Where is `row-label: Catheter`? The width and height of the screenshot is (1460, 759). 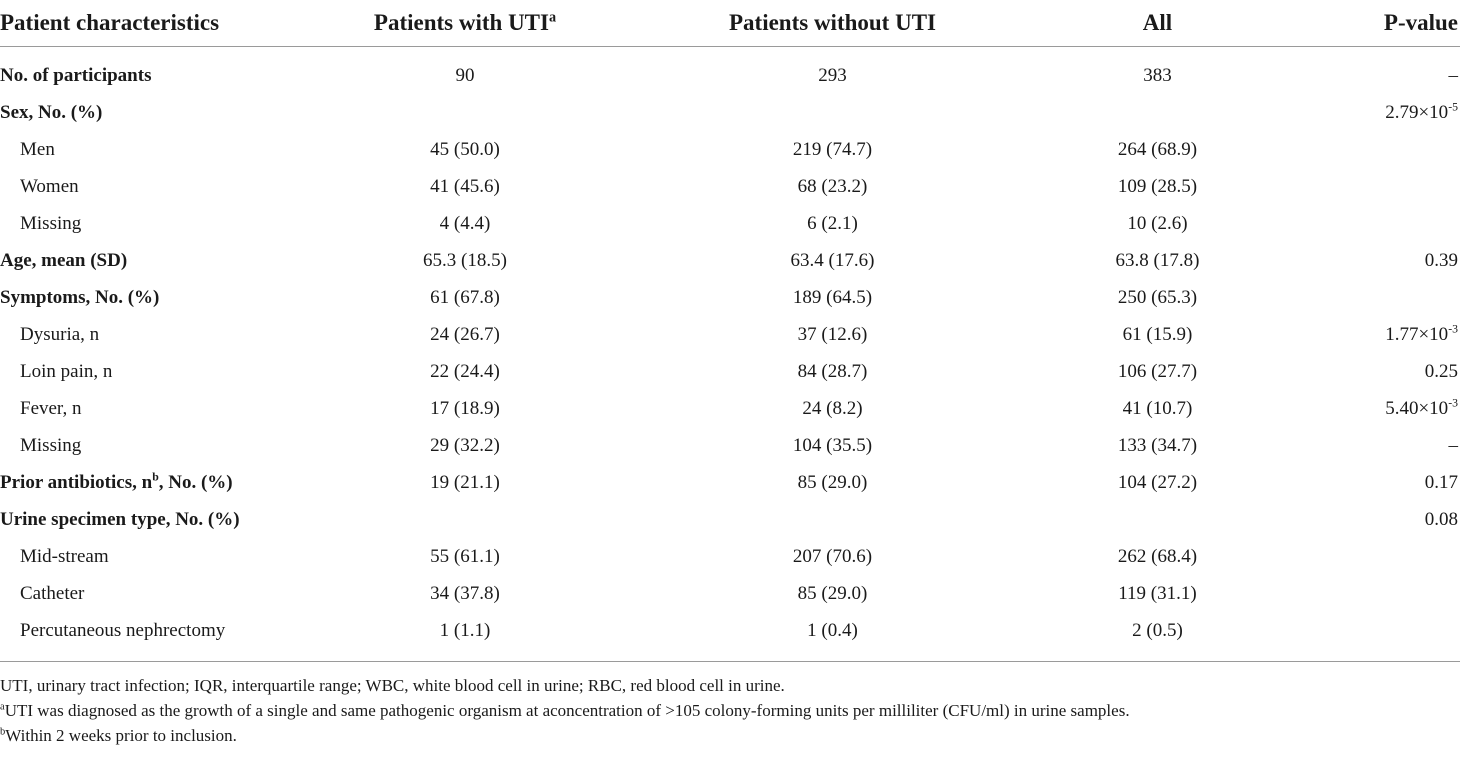 row-label: Catheter is located at coordinates (145, 593).